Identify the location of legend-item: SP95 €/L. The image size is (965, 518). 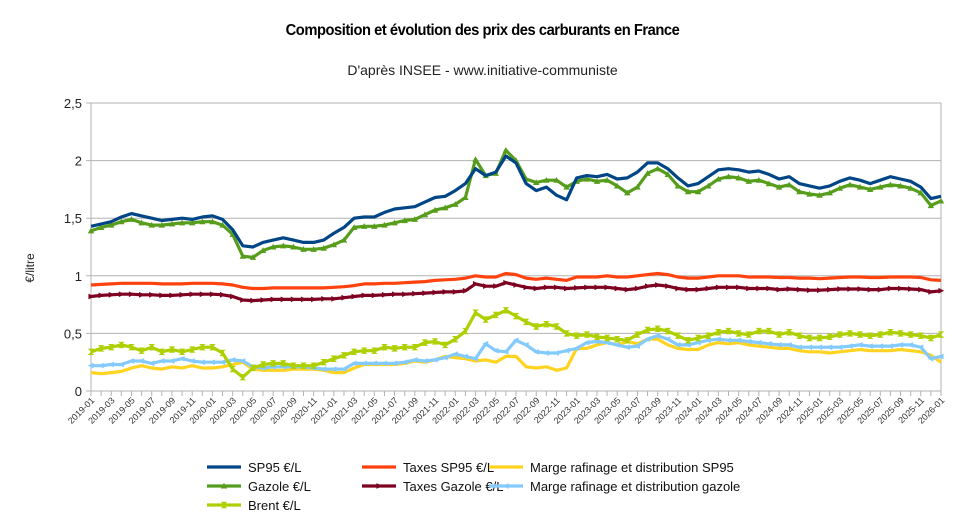
(254, 467).